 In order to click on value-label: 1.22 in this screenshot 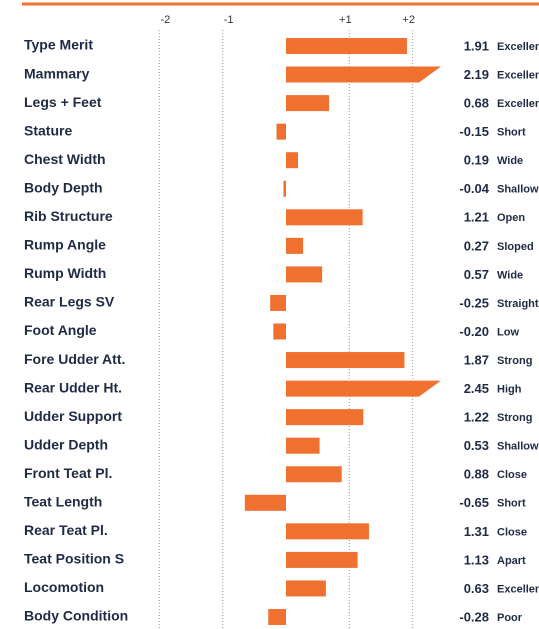, I will do `click(476, 417)`.